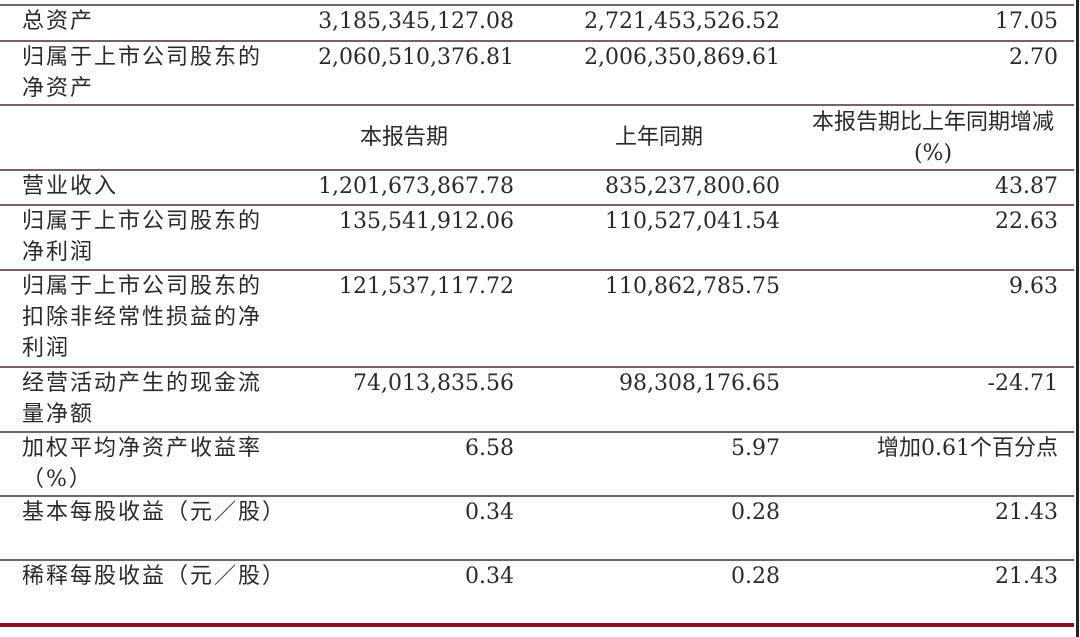  I want to click on current-value: 121,537,117.72, so click(404, 318).